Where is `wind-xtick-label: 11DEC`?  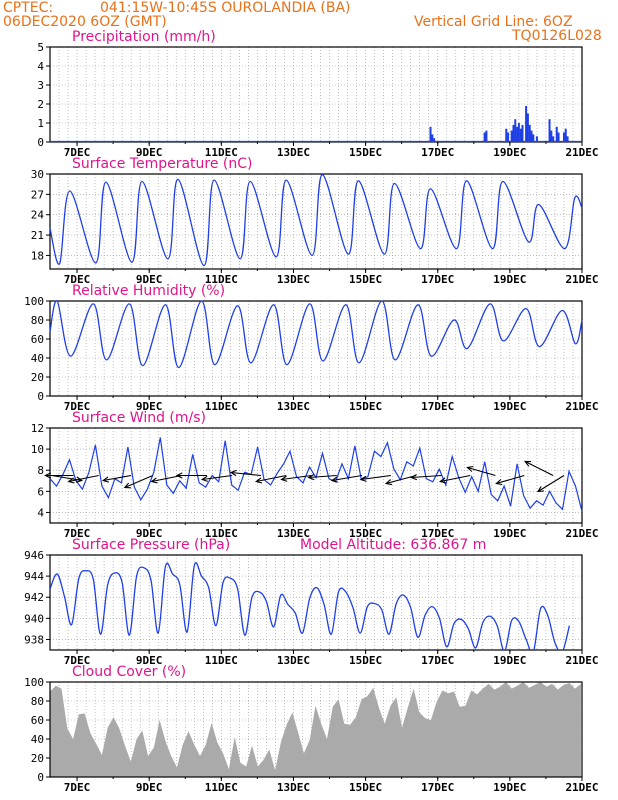
wind-xtick-label: 11DEC is located at coordinates (221, 533).